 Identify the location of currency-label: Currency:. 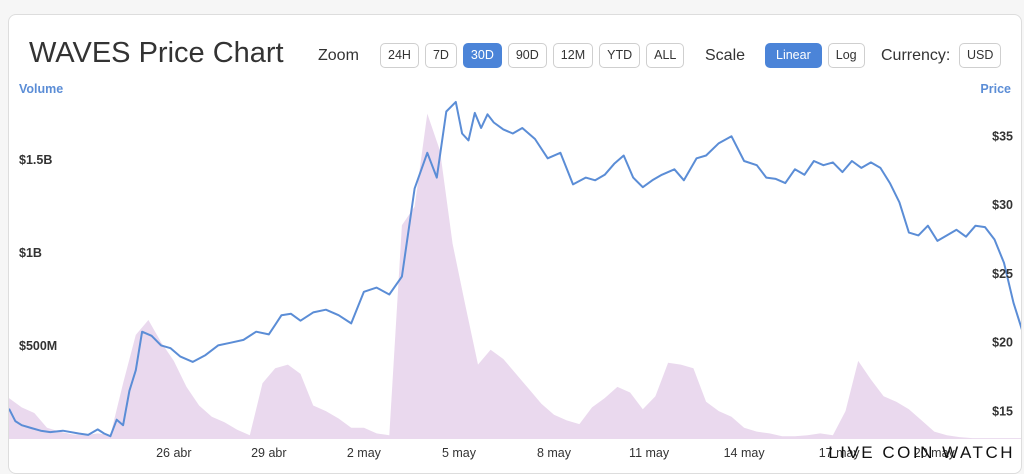
(916, 55).